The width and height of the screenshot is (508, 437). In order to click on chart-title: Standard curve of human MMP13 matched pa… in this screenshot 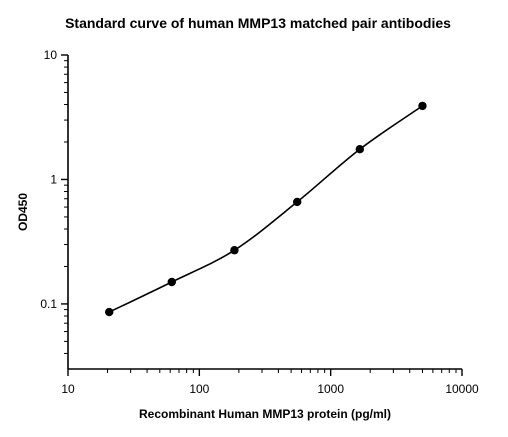, I will do `click(258, 23)`.